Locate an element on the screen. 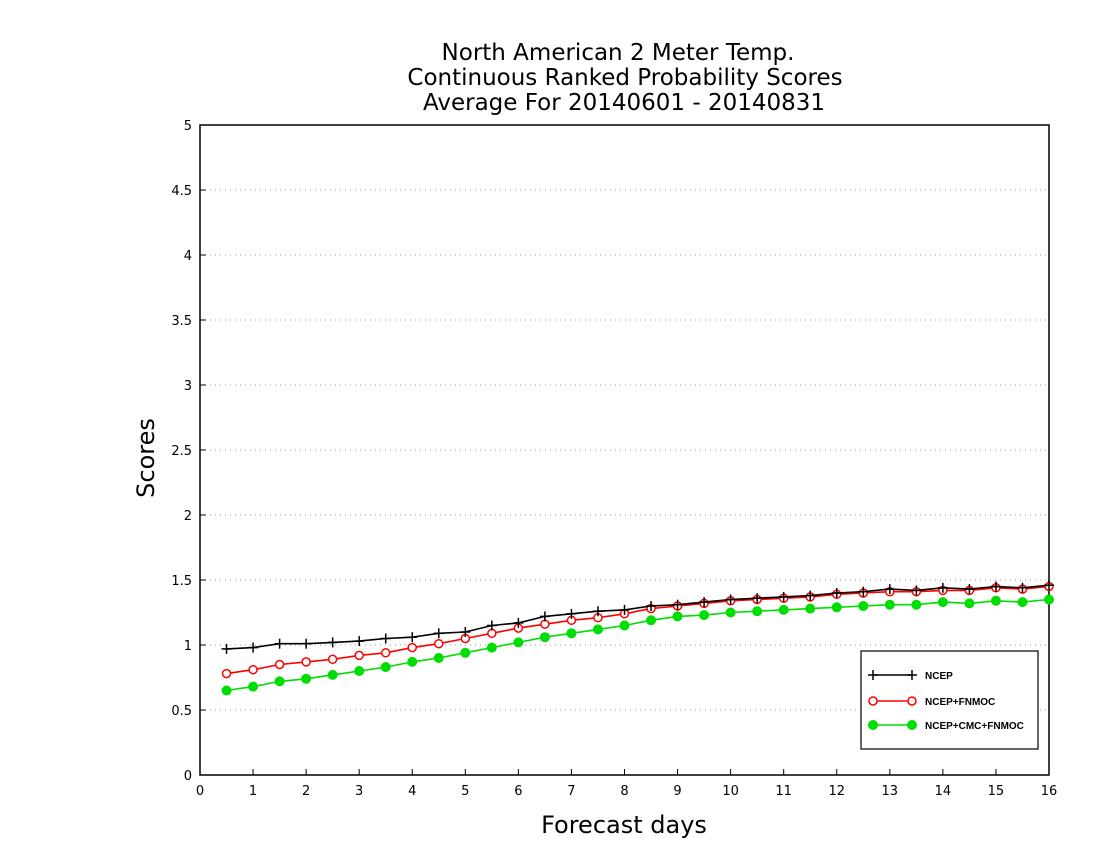  x-tick-label: 16 is located at coordinates (1049, 791).